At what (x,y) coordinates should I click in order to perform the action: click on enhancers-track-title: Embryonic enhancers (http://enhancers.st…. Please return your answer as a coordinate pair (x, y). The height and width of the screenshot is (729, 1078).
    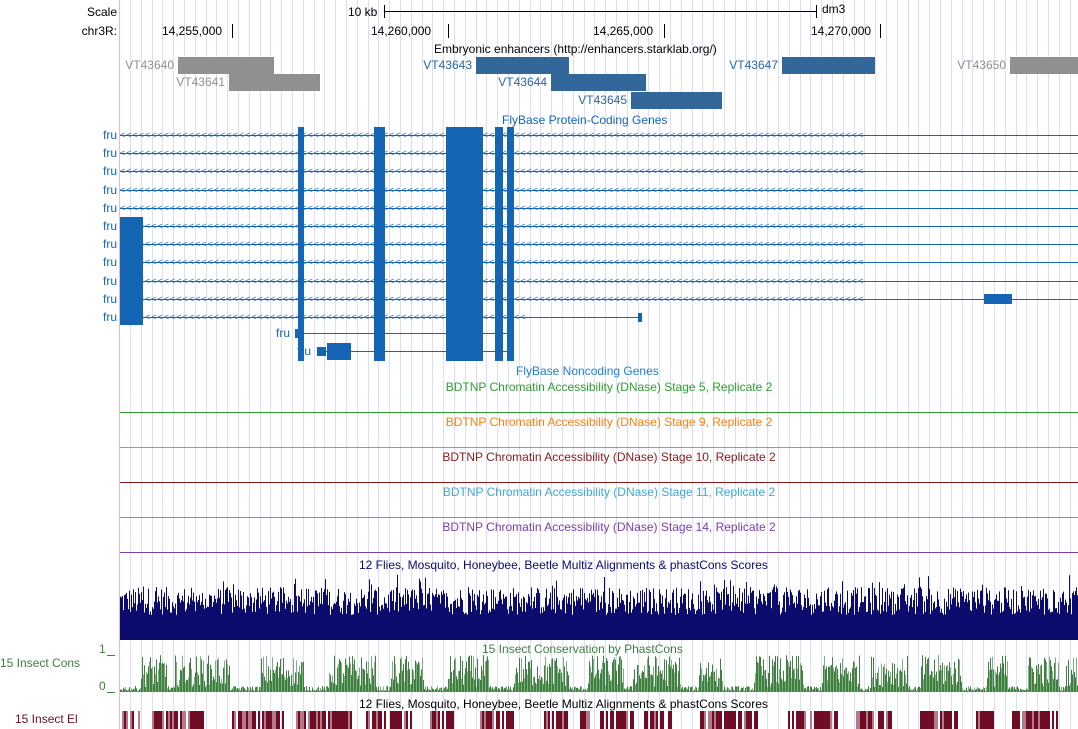
    Looking at the image, I should click on (575, 49).